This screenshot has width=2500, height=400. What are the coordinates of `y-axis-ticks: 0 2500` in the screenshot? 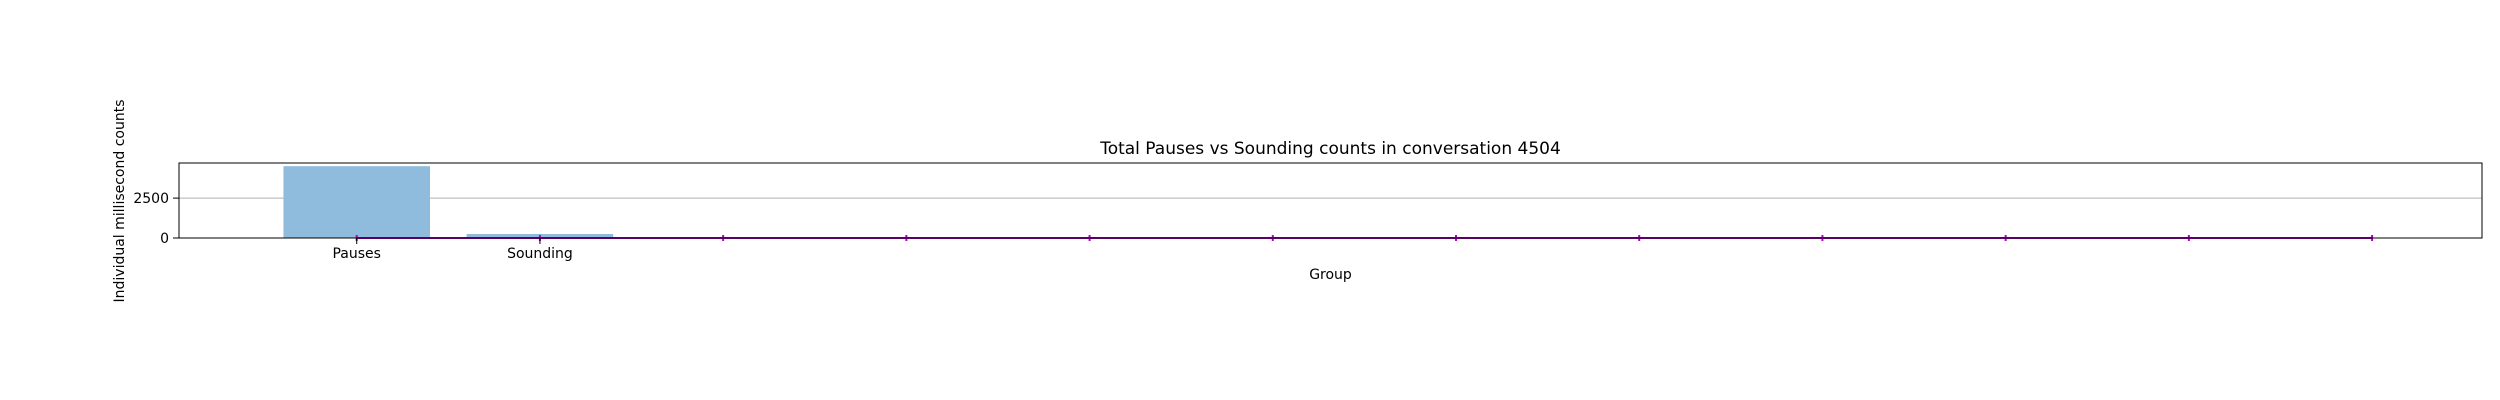 It's located at (156, 219).